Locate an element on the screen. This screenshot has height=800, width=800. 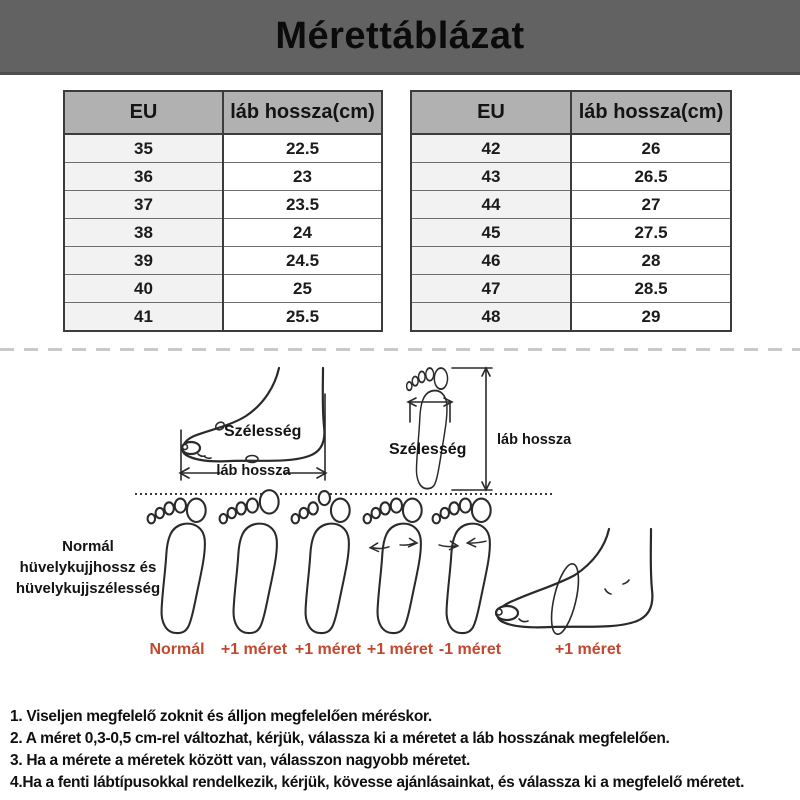
foot-top-view-diagram is located at coordinates (449, 429).